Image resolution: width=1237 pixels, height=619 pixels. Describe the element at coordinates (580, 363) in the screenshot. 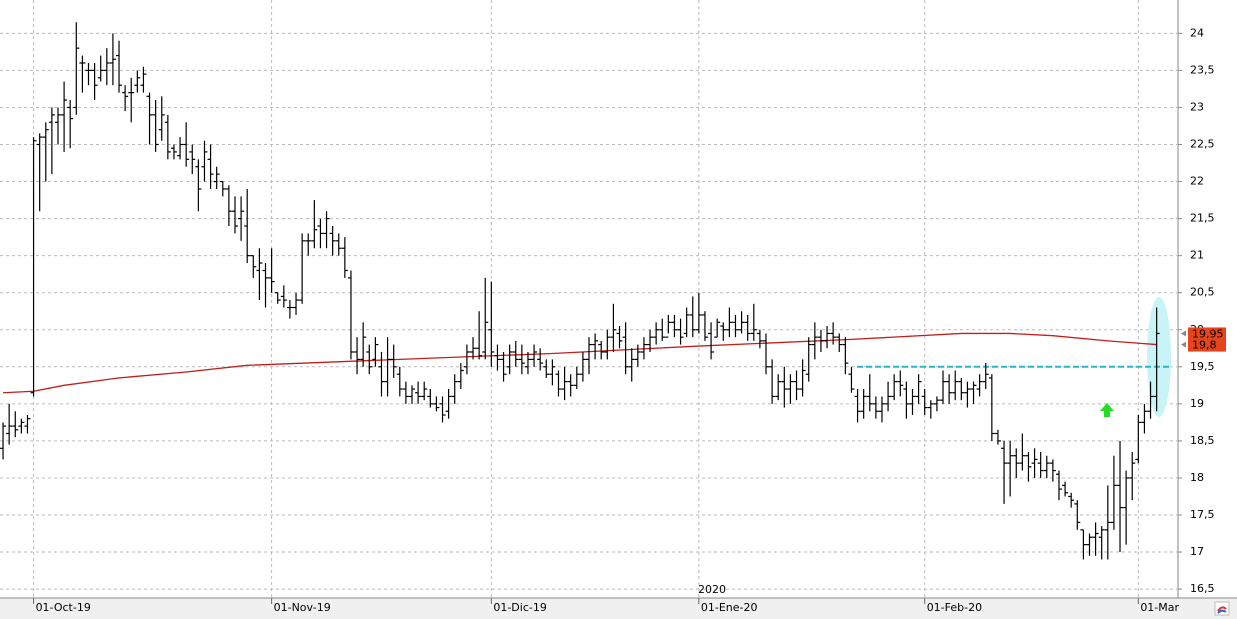

I see `moving-average` at that location.